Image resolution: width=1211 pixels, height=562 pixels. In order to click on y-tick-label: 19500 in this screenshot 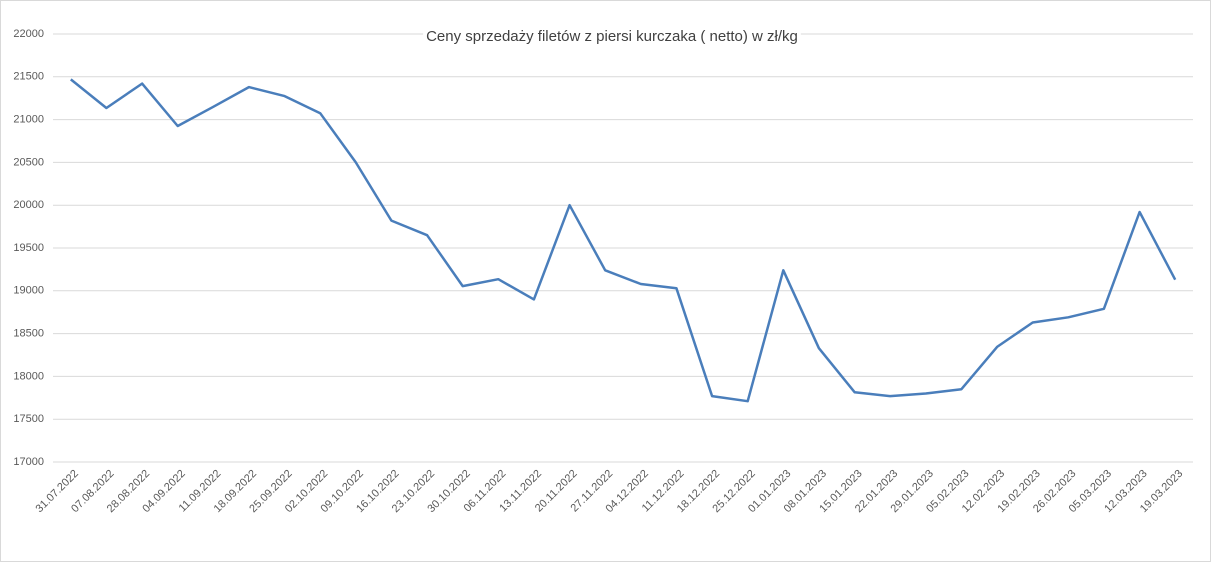, I will do `click(28, 248)`.